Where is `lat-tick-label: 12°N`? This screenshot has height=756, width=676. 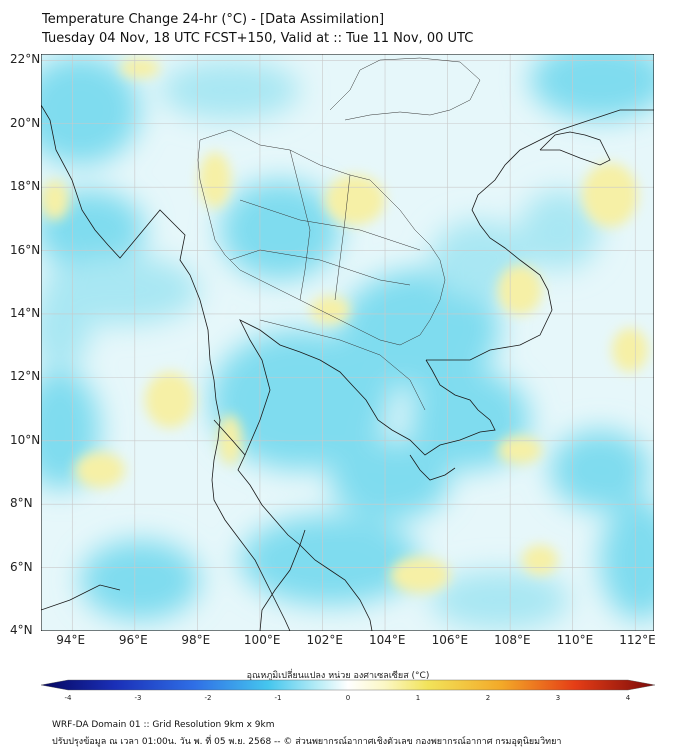 lat-tick-label: 12°N is located at coordinates (25, 376).